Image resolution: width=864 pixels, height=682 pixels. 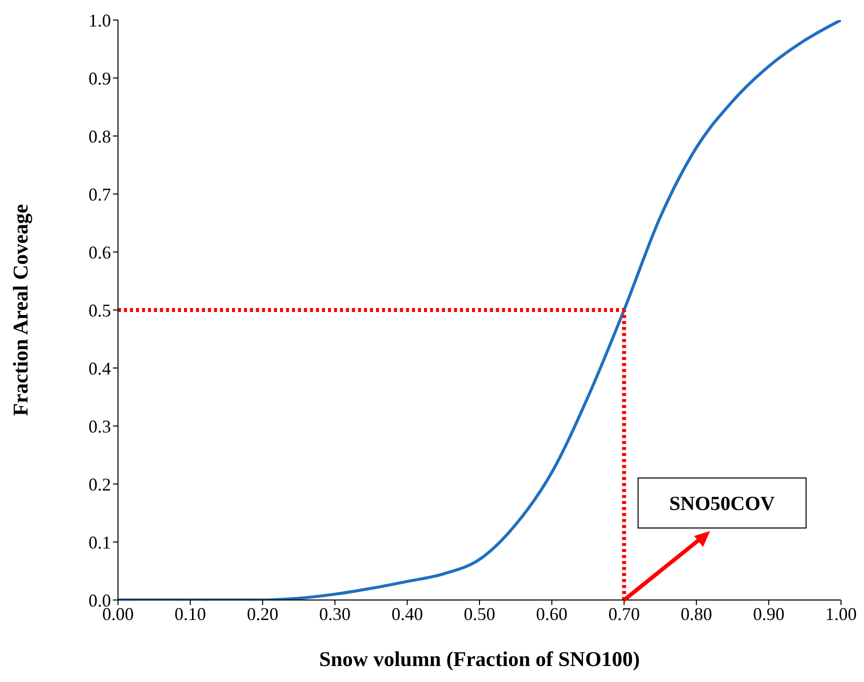 I want to click on x-tick-label: 0.10, so click(x=190, y=614).